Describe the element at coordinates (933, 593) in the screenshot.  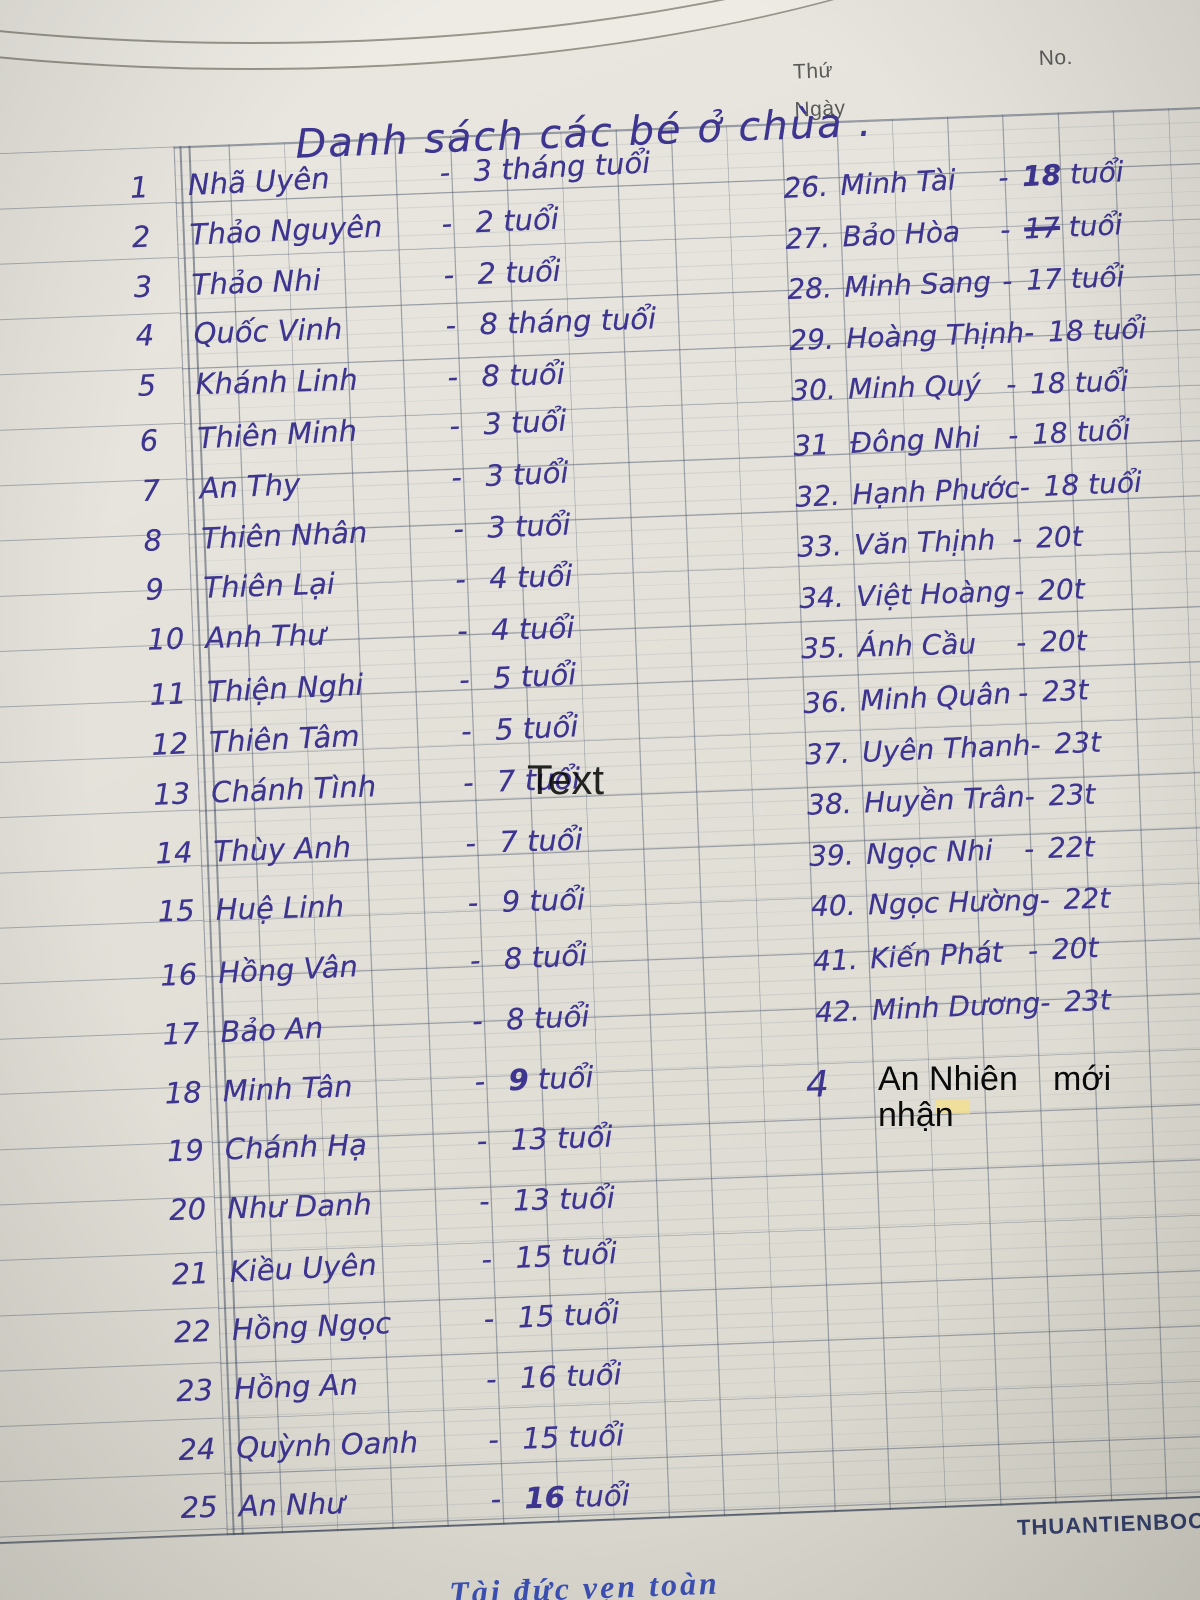
I see `row-name: Việt Hoàng` at that location.